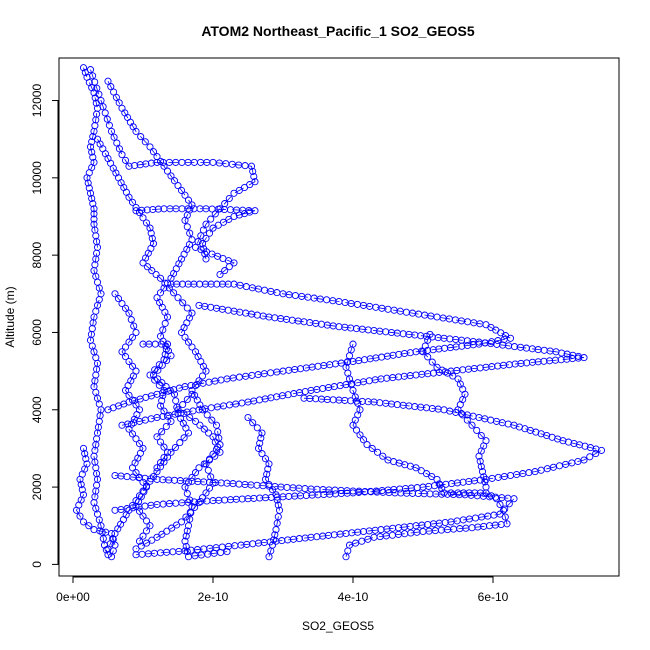  What do you see at coordinates (213, 597) in the screenshot?
I see `x-tick-label: 2e-10` at bounding box center [213, 597].